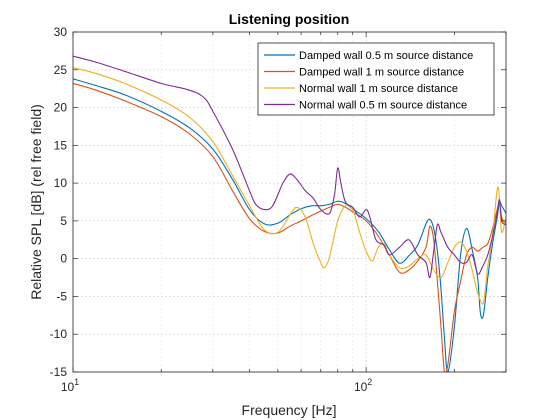 Image resolution: width=560 pixels, height=420 pixels. What do you see at coordinates (63, 259) in the screenshot?
I see `y-tick-label: 0` at bounding box center [63, 259].